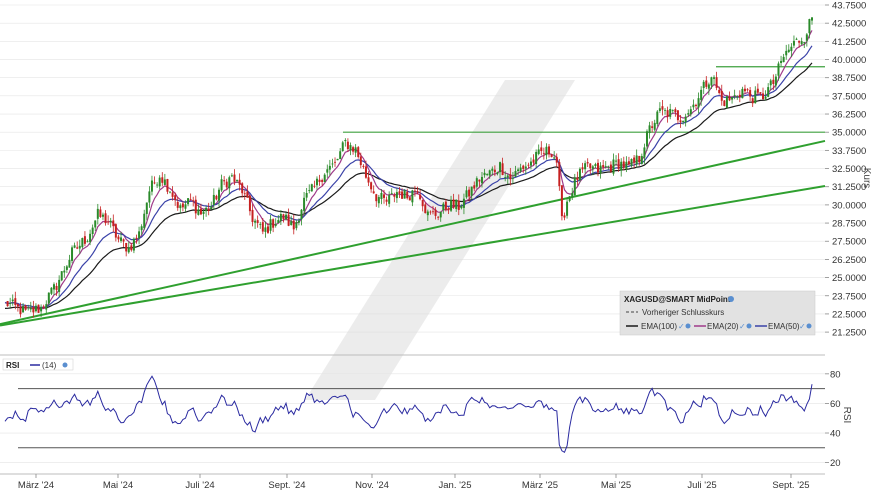  What do you see at coordinates (749, 326) in the screenshot?
I see `legend-ema20-settings-icon` at bounding box center [749, 326].